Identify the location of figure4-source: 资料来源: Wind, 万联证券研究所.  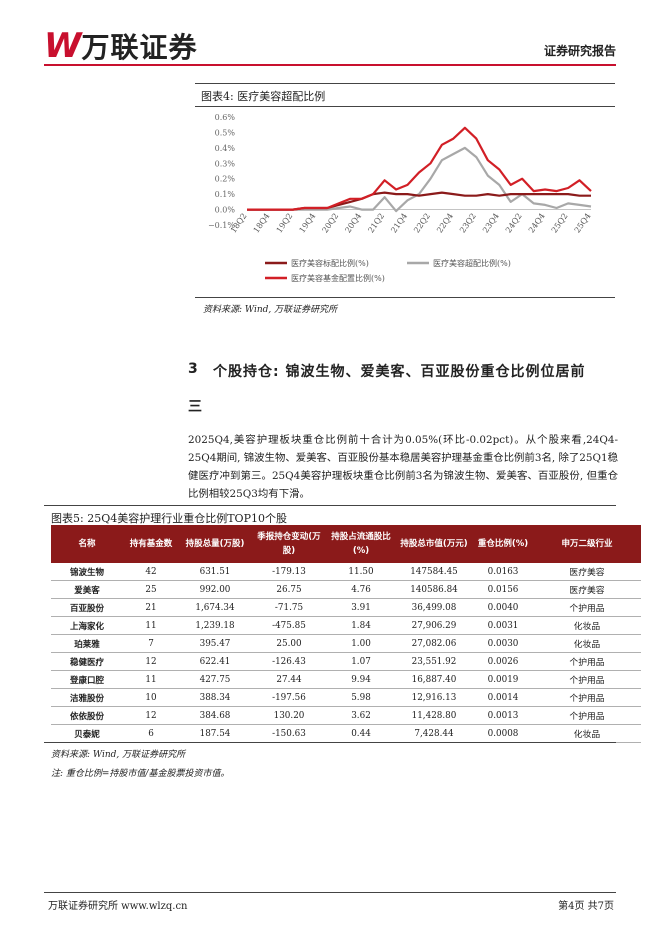
(270, 310).